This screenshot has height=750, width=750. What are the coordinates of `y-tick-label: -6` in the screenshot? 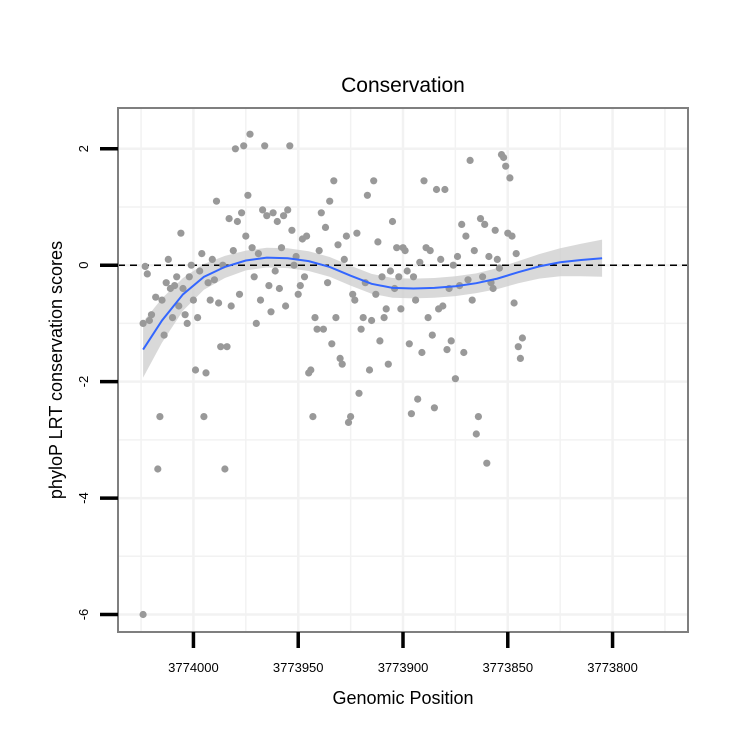 It's located at (83, 615).